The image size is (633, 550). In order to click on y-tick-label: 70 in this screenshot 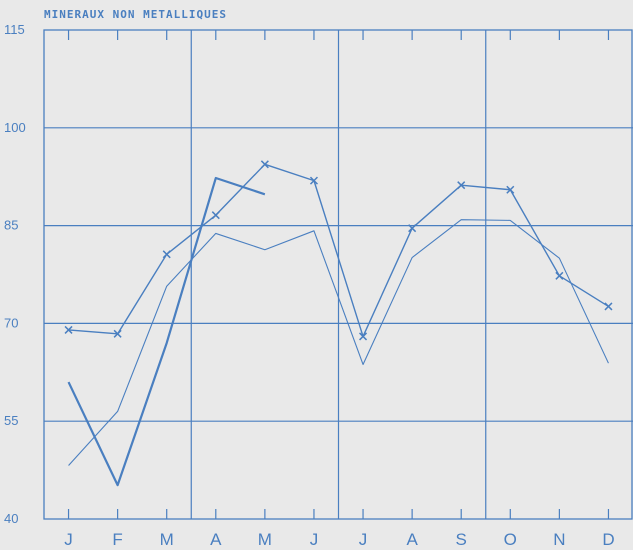, I will do `click(11, 322)`.